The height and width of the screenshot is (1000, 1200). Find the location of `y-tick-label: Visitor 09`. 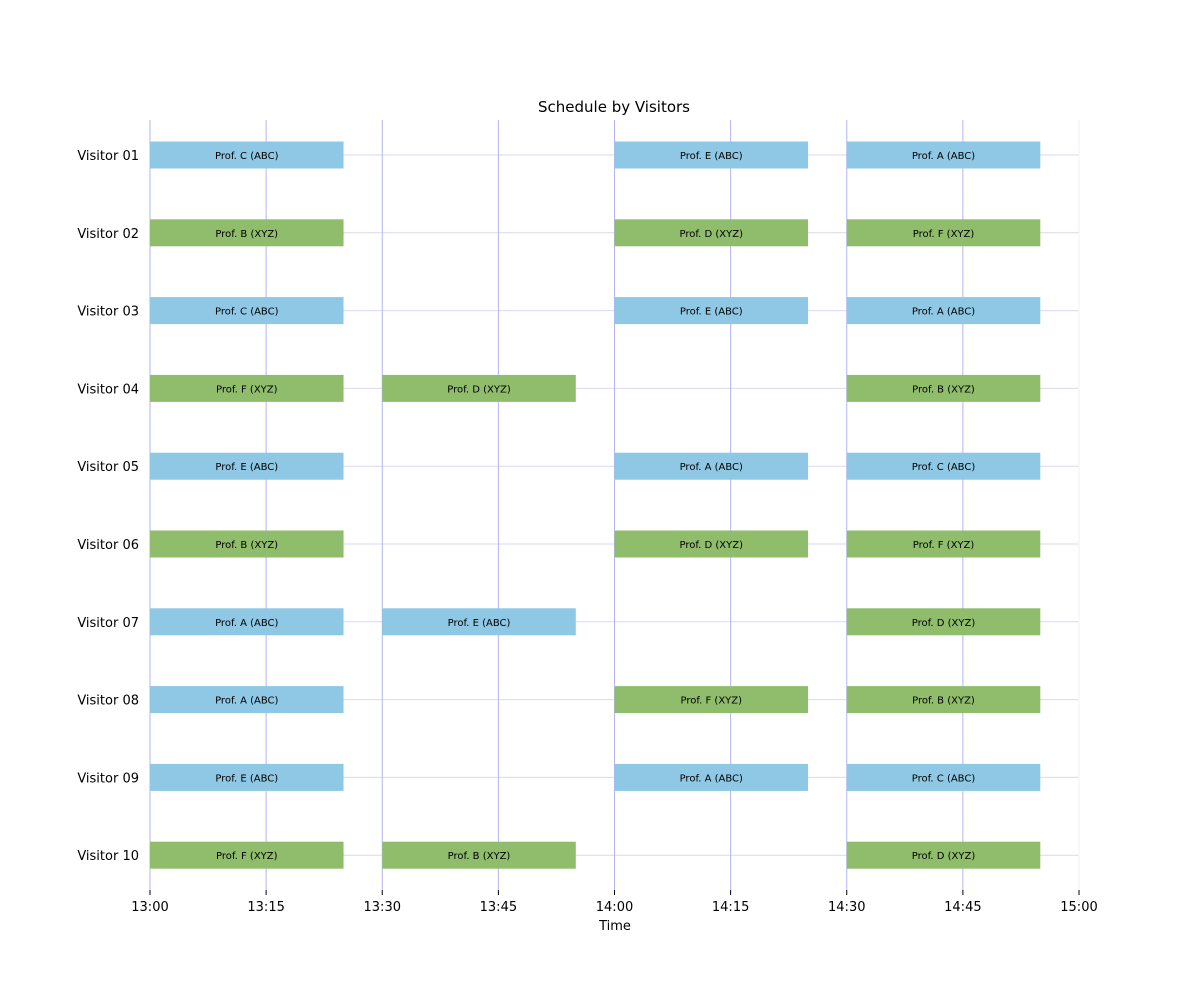

y-tick-label: Visitor 09 is located at coordinates (108, 778).